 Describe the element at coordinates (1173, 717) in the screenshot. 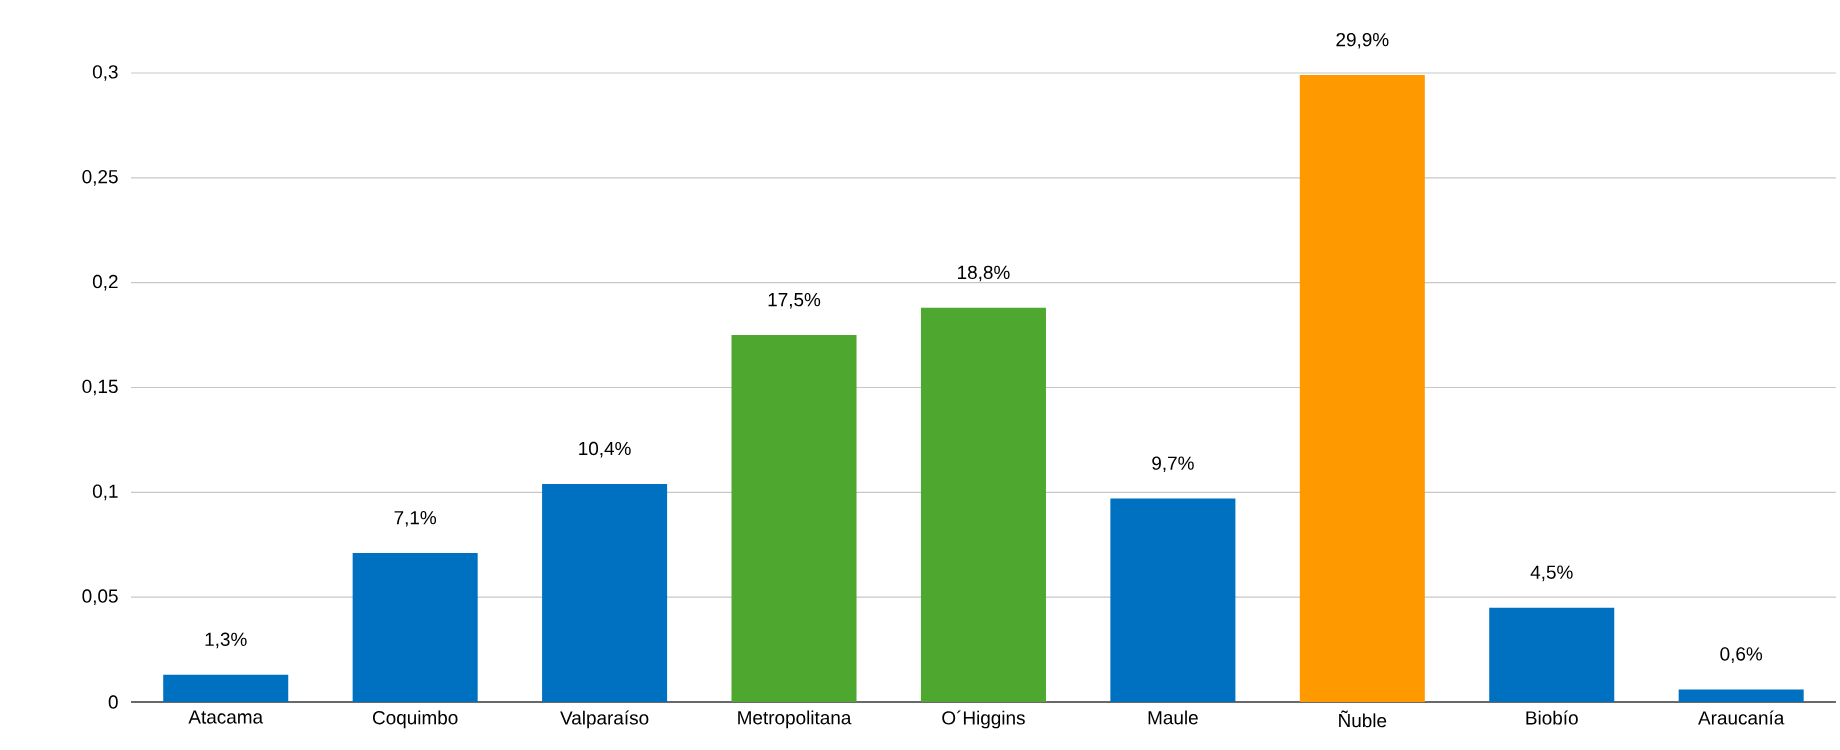

I see `x-tick-label: Maule` at that location.